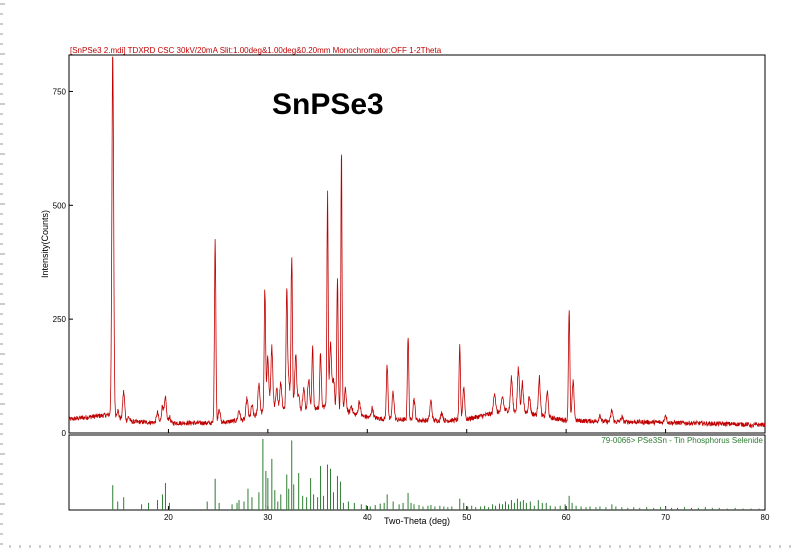  Describe the element at coordinates (63, 262) in the screenshot. I see `y-axis-ticks: 0 250 500 750` at that location.